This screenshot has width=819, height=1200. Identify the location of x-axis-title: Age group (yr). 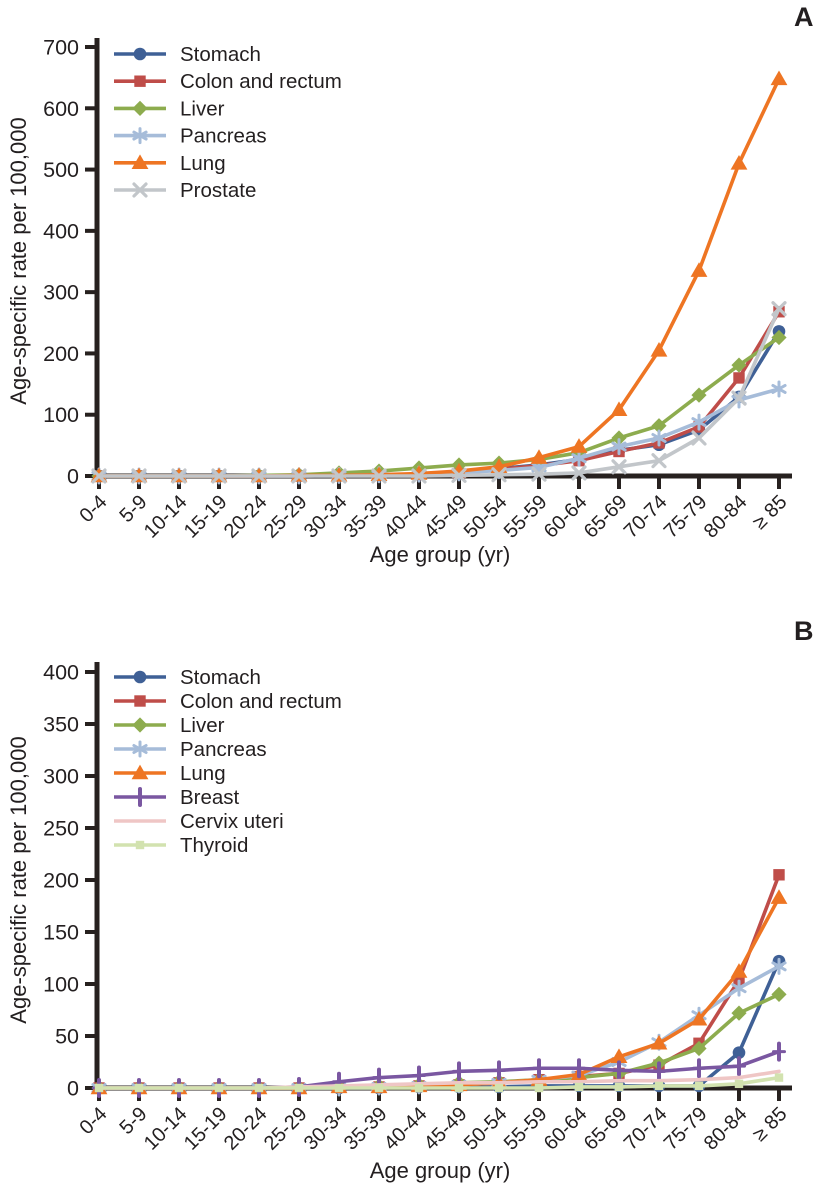
(440, 1170).